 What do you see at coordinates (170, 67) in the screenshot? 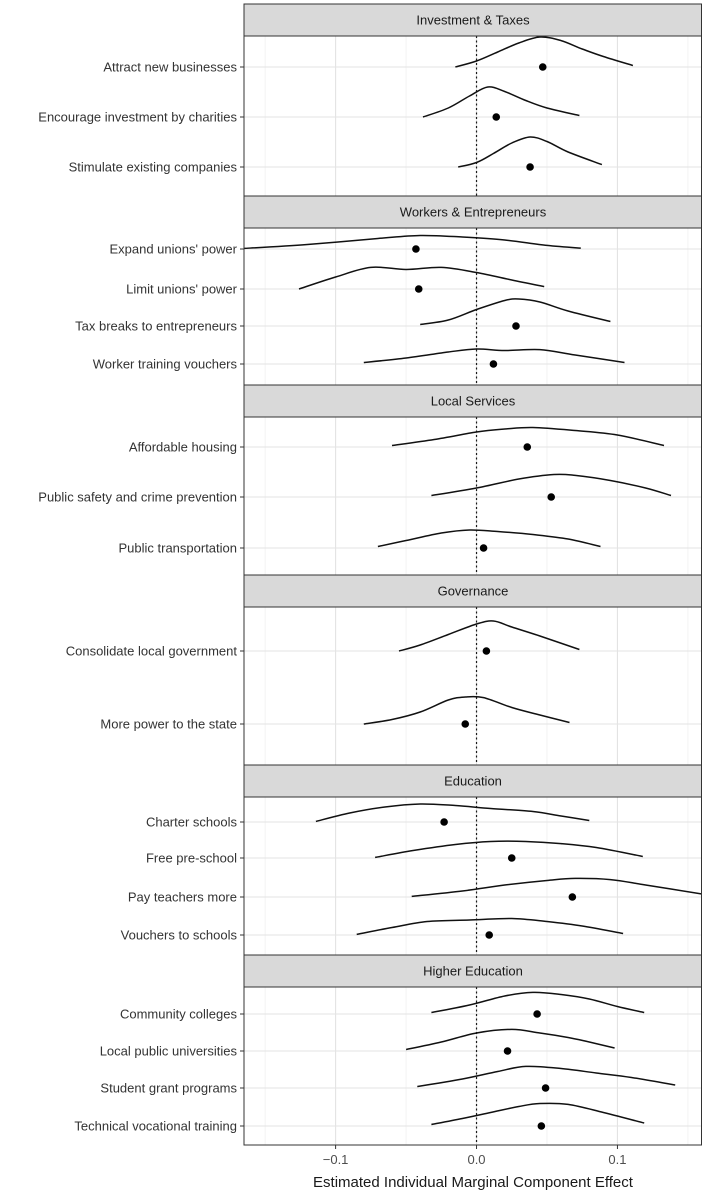
I see `y-tick-label: Attract new businesses` at bounding box center [170, 67].